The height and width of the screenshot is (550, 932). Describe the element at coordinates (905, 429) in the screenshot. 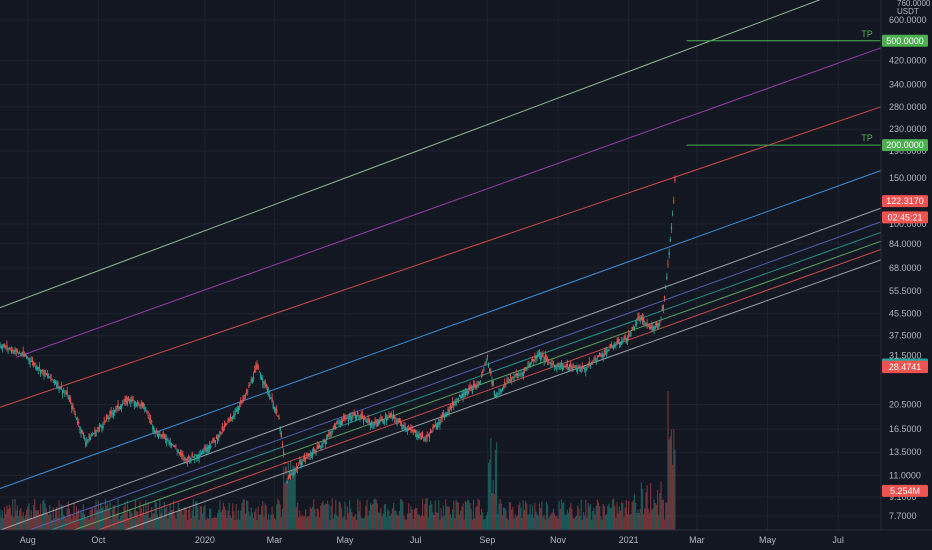

I see `price-tick-label: 16.5000` at that location.